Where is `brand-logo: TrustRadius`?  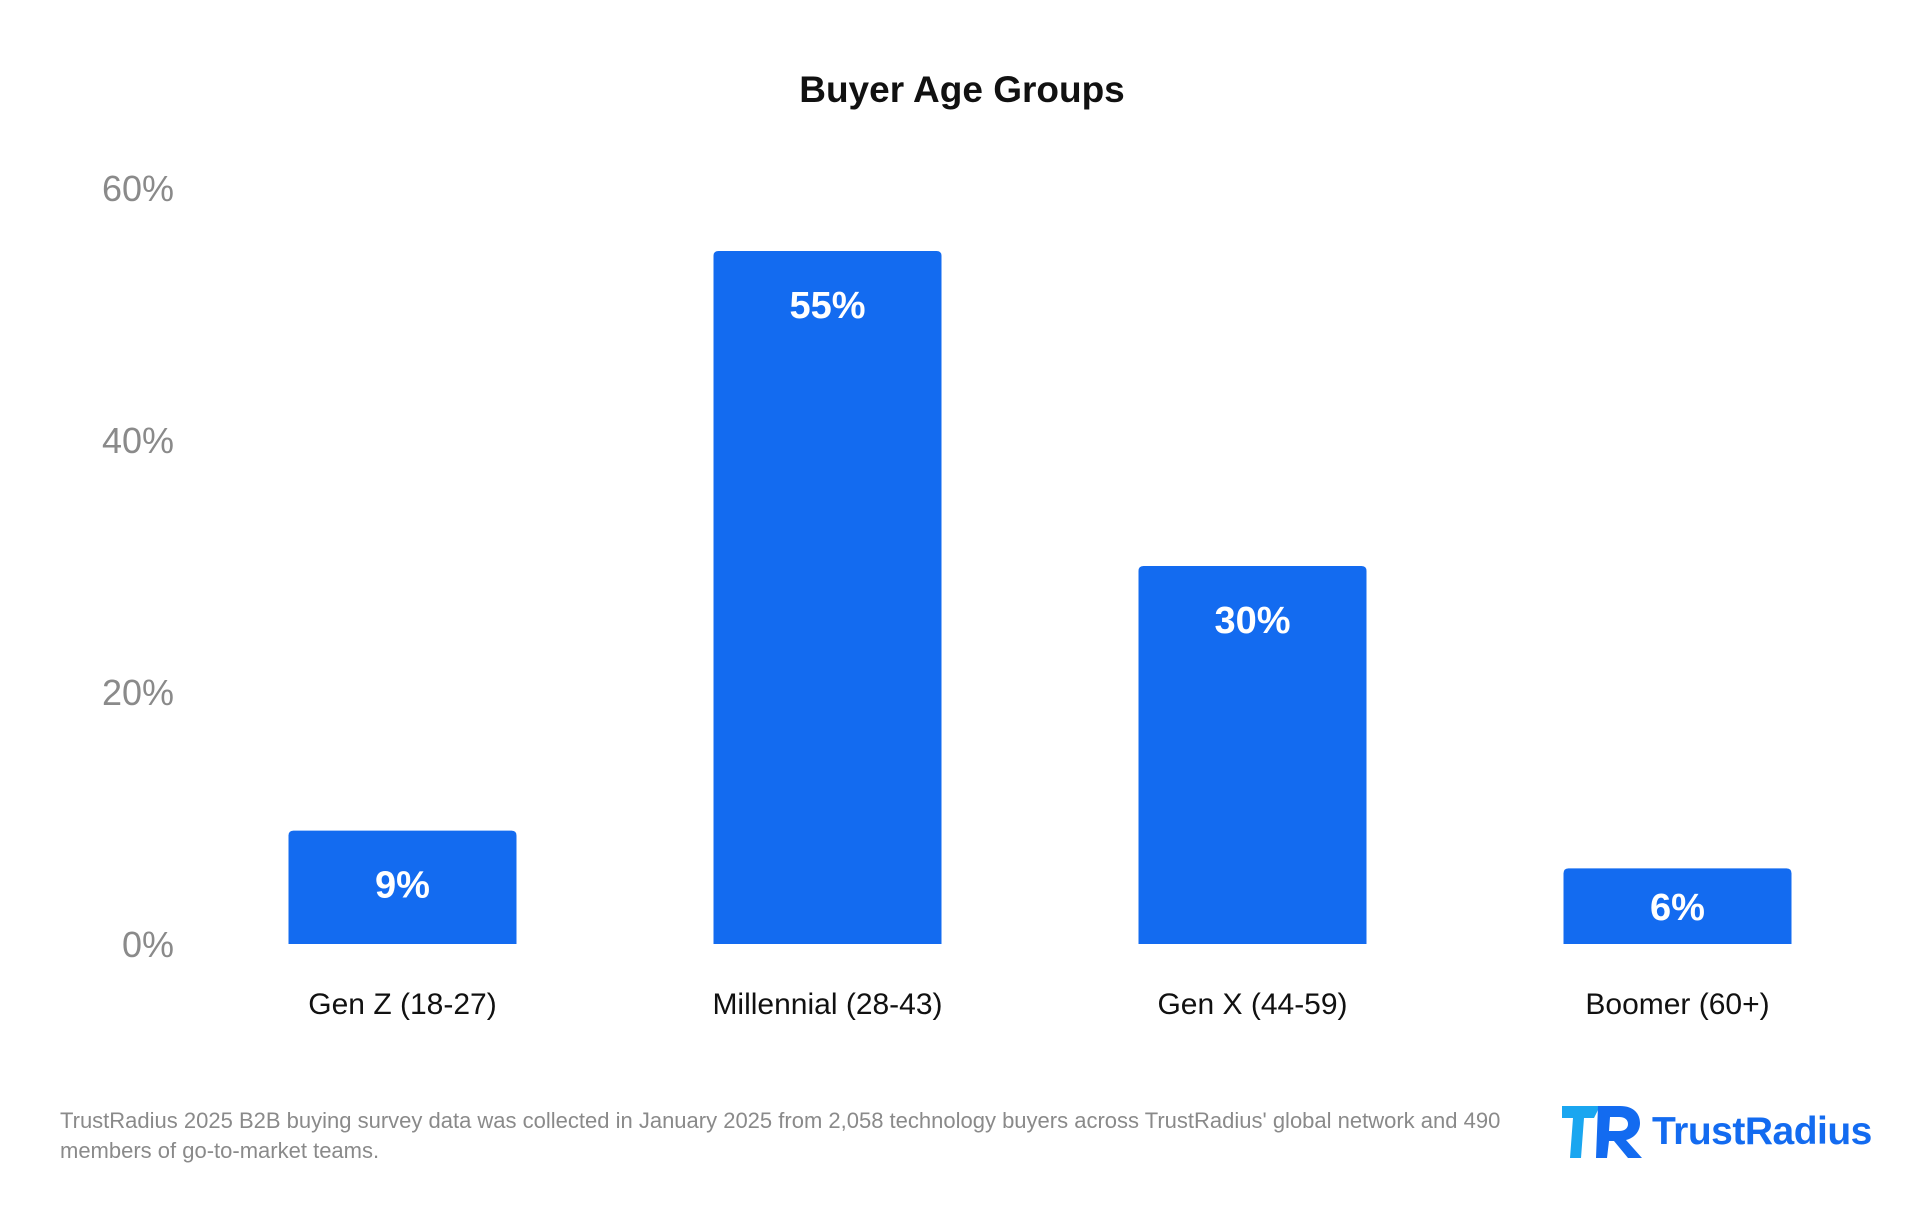
brand-logo: TrustRadius is located at coordinates (1716, 1132).